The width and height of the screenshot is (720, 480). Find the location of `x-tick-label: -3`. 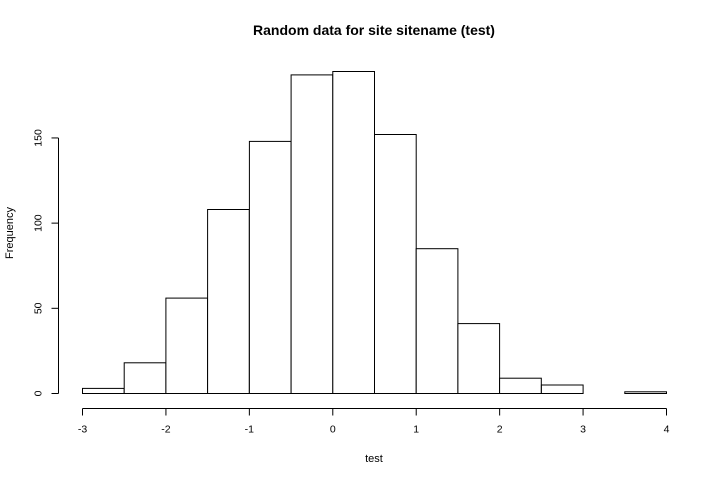

x-tick-label: -3 is located at coordinates (82, 430).